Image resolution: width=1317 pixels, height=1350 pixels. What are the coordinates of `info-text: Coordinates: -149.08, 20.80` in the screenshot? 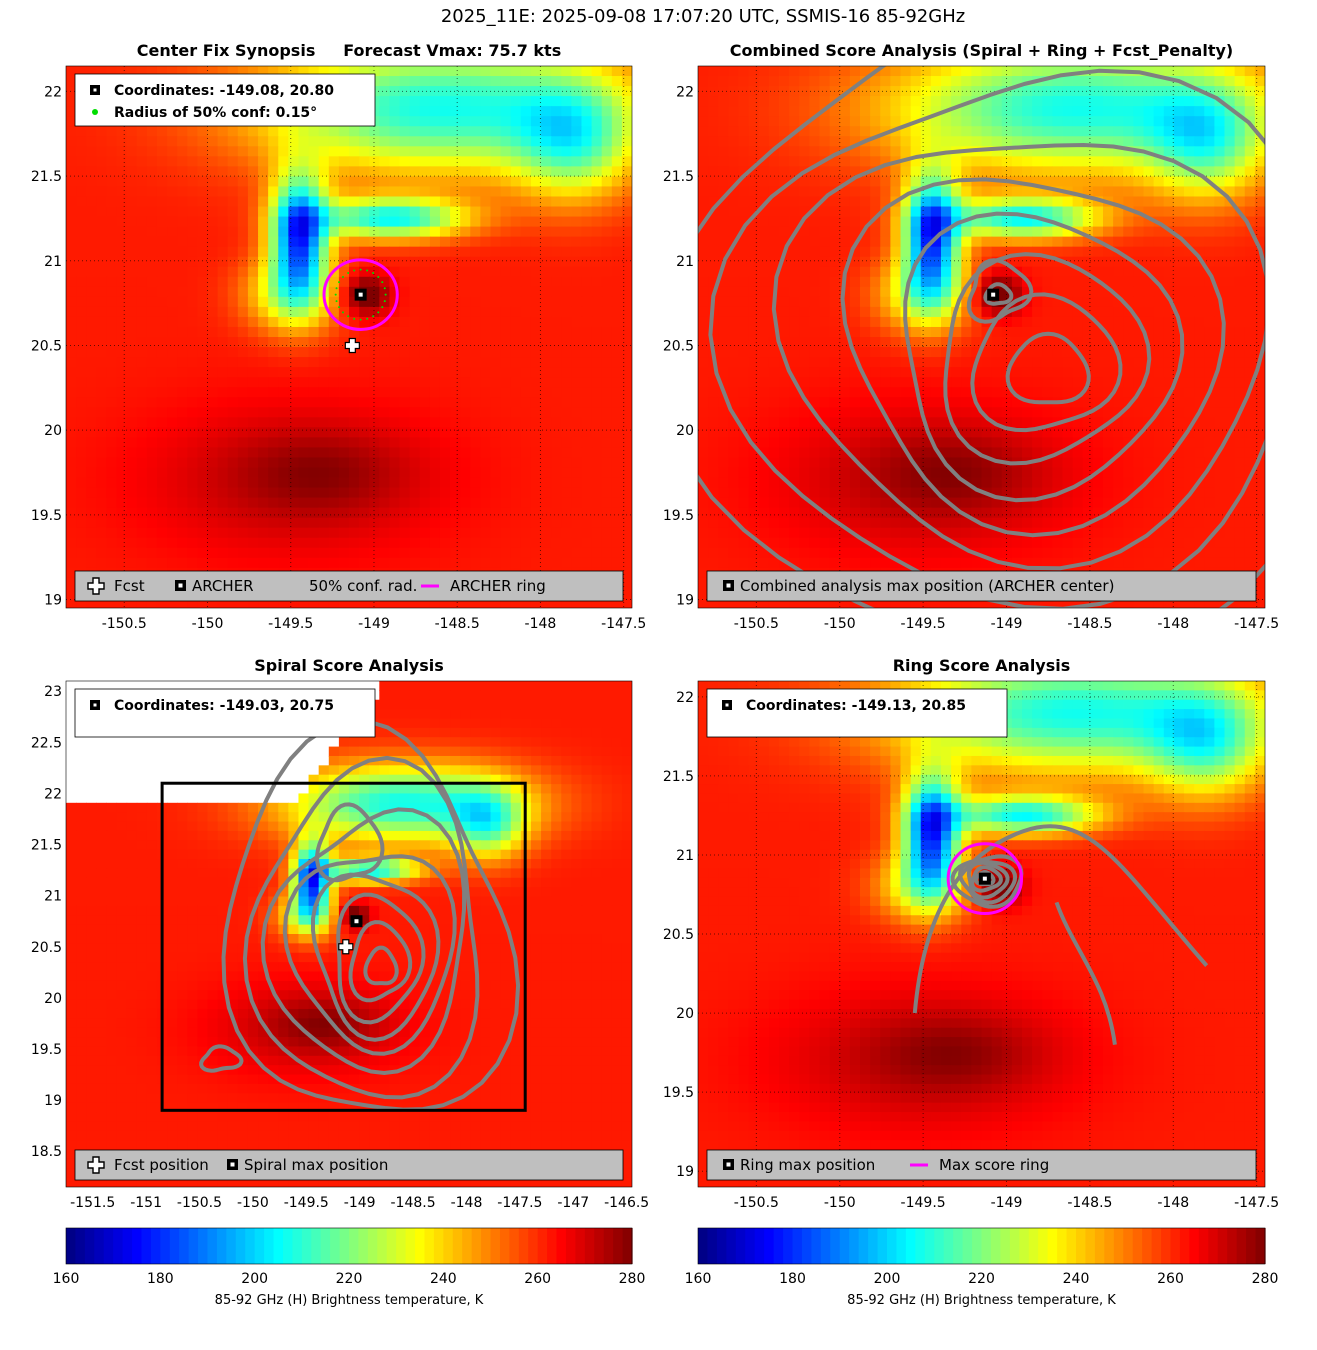 It's located at (224, 91).